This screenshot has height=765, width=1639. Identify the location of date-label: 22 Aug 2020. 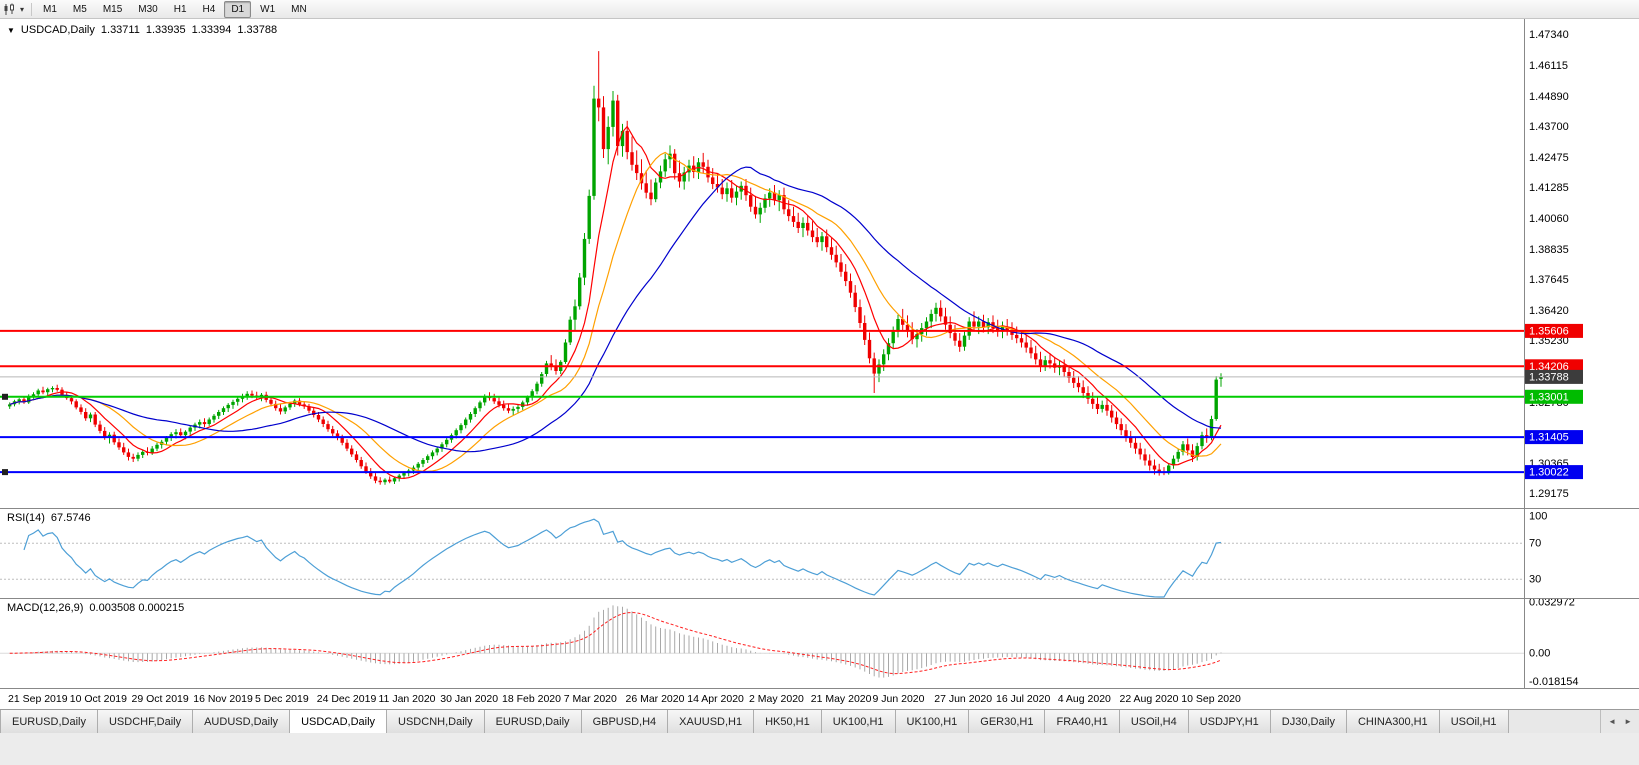
(1149, 699).